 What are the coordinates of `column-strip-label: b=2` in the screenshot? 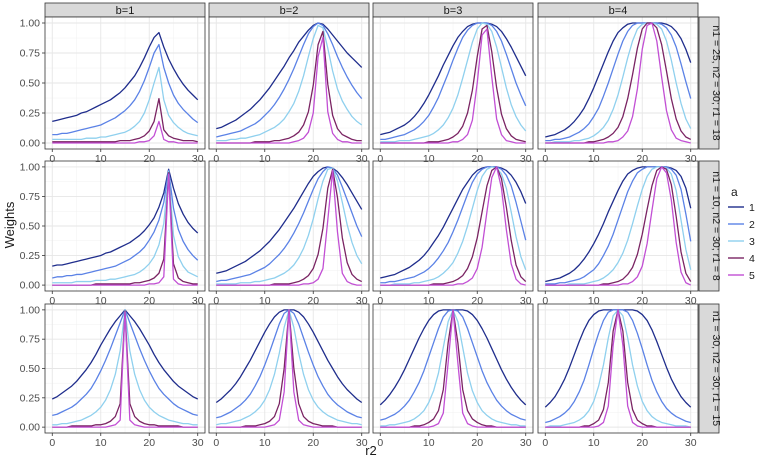 It's located at (289, 11).